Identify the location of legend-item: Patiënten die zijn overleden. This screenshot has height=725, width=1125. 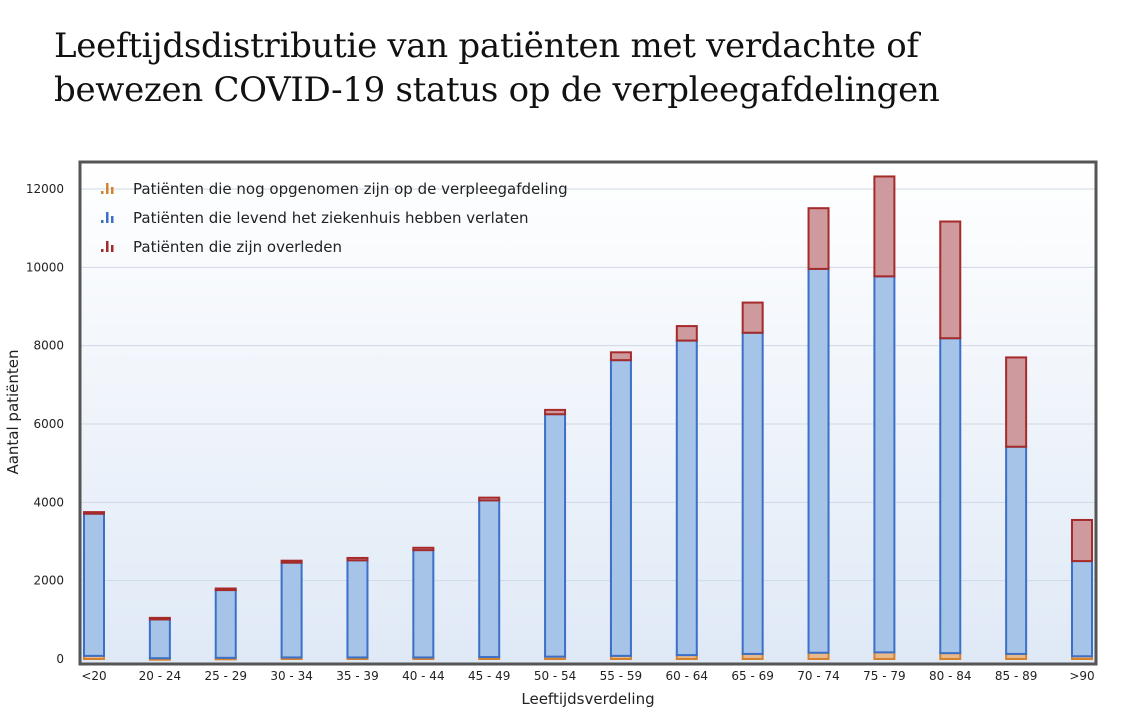
(221, 247).